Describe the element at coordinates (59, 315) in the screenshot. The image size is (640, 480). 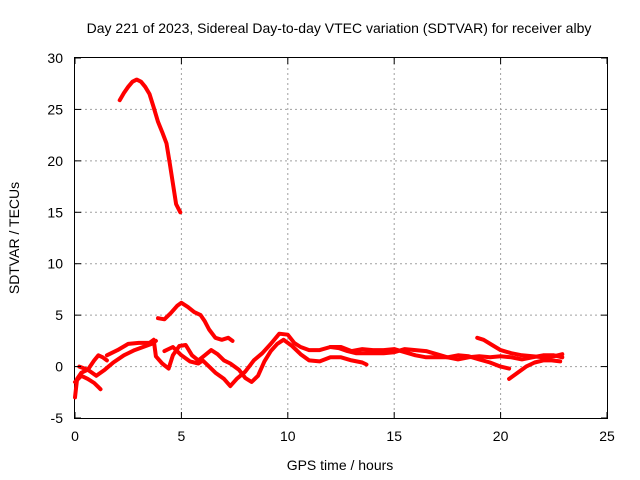
I see `y-tick-label: 5` at that location.